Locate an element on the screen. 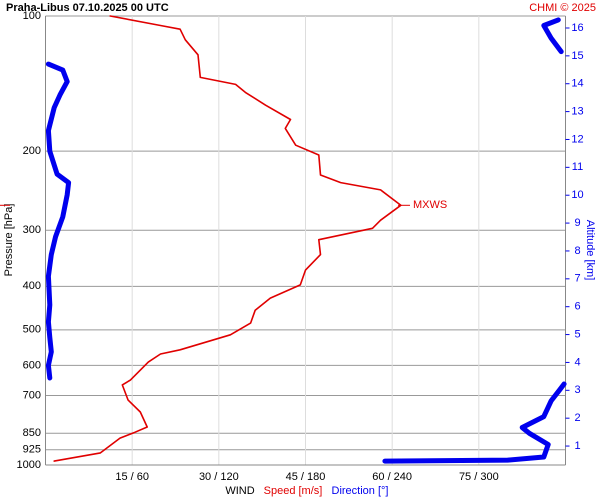  legend-entry: Speed [m/s] is located at coordinates (293, 491).